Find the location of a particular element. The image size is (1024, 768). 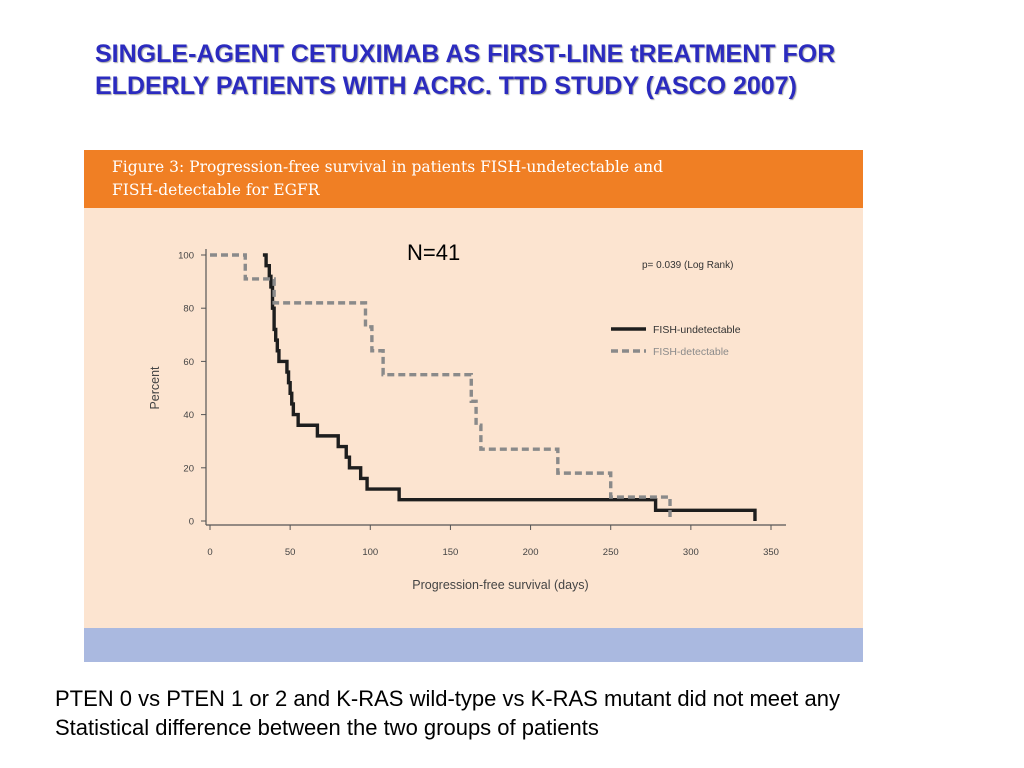

sample-size-label: N=41 is located at coordinates (434, 252).